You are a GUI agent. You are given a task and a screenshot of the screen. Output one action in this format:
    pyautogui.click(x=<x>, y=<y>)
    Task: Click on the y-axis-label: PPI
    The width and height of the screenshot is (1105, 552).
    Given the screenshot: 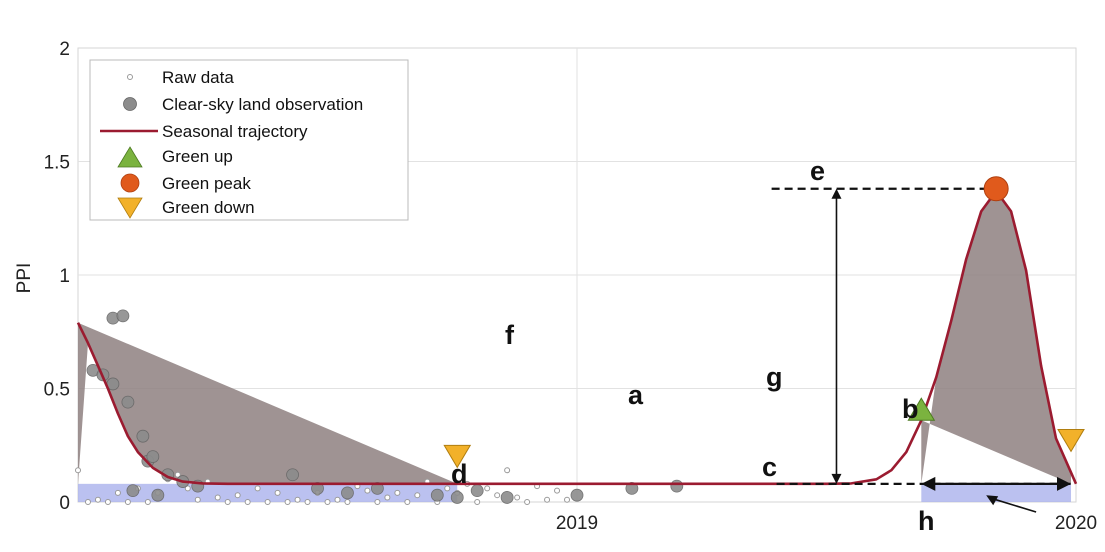 What is the action you would take?
    pyautogui.click(x=24, y=278)
    